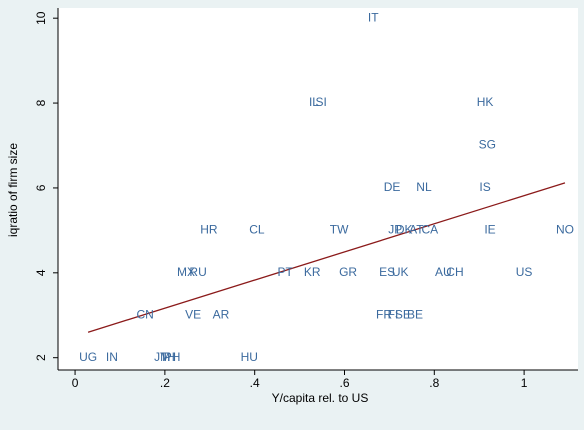 The width and height of the screenshot is (584, 430). Describe the element at coordinates (221, 314) in the screenshot. I see `point-label: AR` at that location.